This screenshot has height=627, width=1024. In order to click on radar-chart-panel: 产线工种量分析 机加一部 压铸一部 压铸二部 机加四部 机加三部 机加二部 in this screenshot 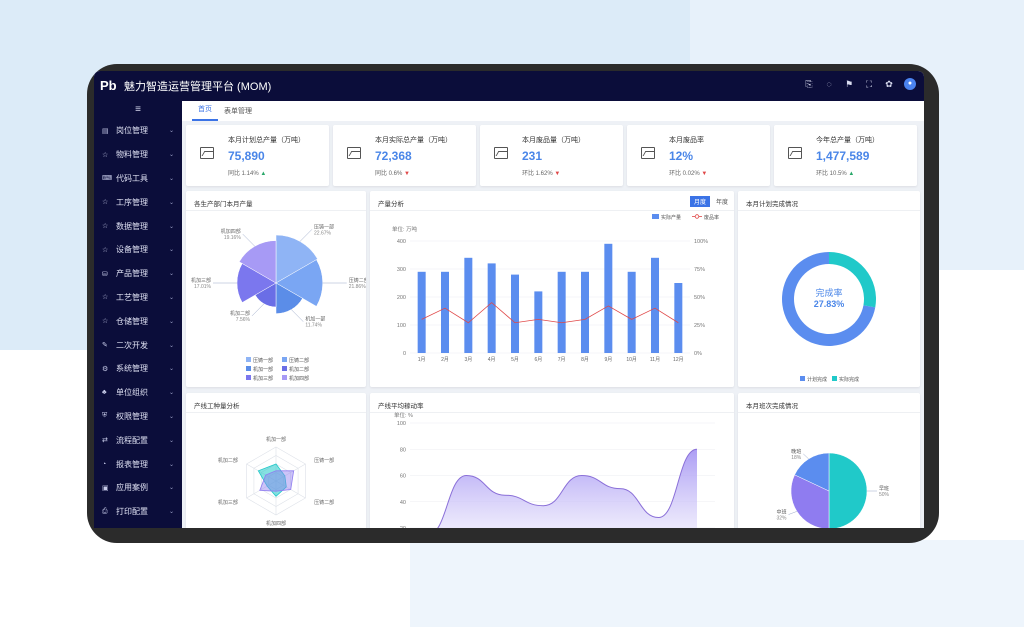, I will do `click(276, 460)`.